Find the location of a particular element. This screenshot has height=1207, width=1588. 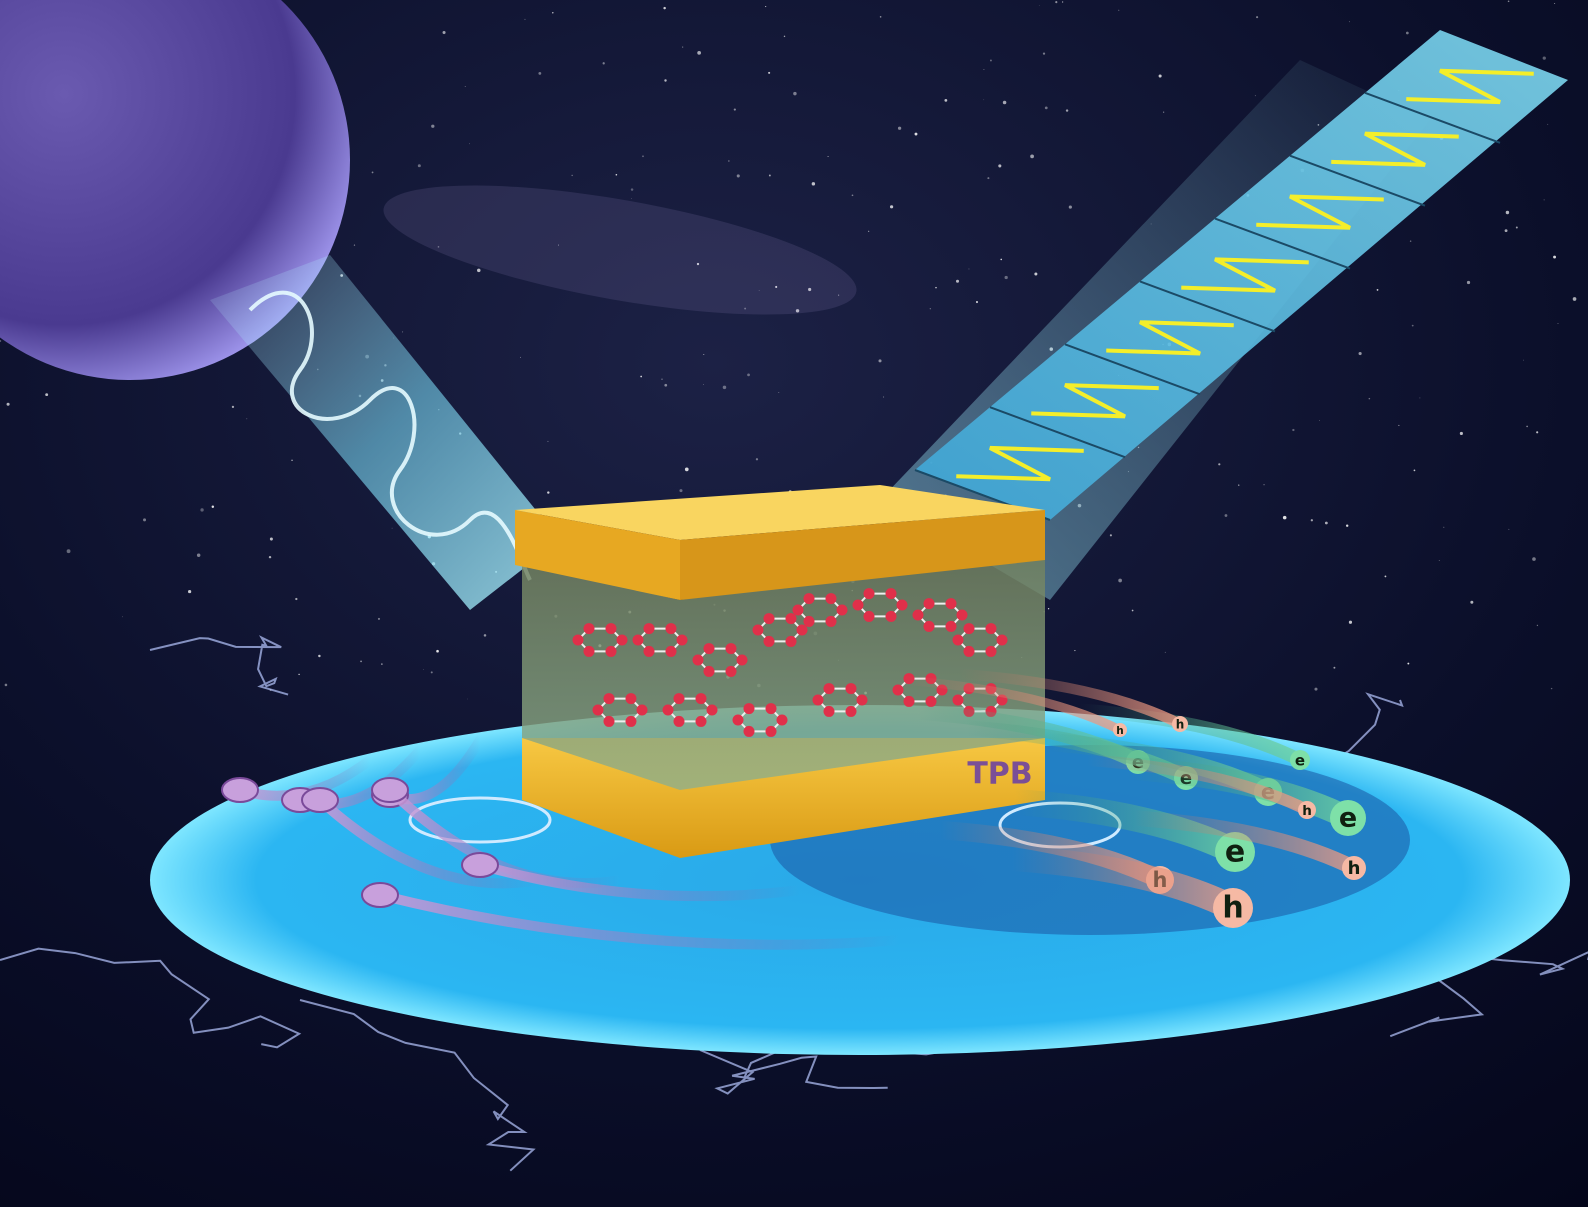

active-layer is located at coordinates (783, 665).